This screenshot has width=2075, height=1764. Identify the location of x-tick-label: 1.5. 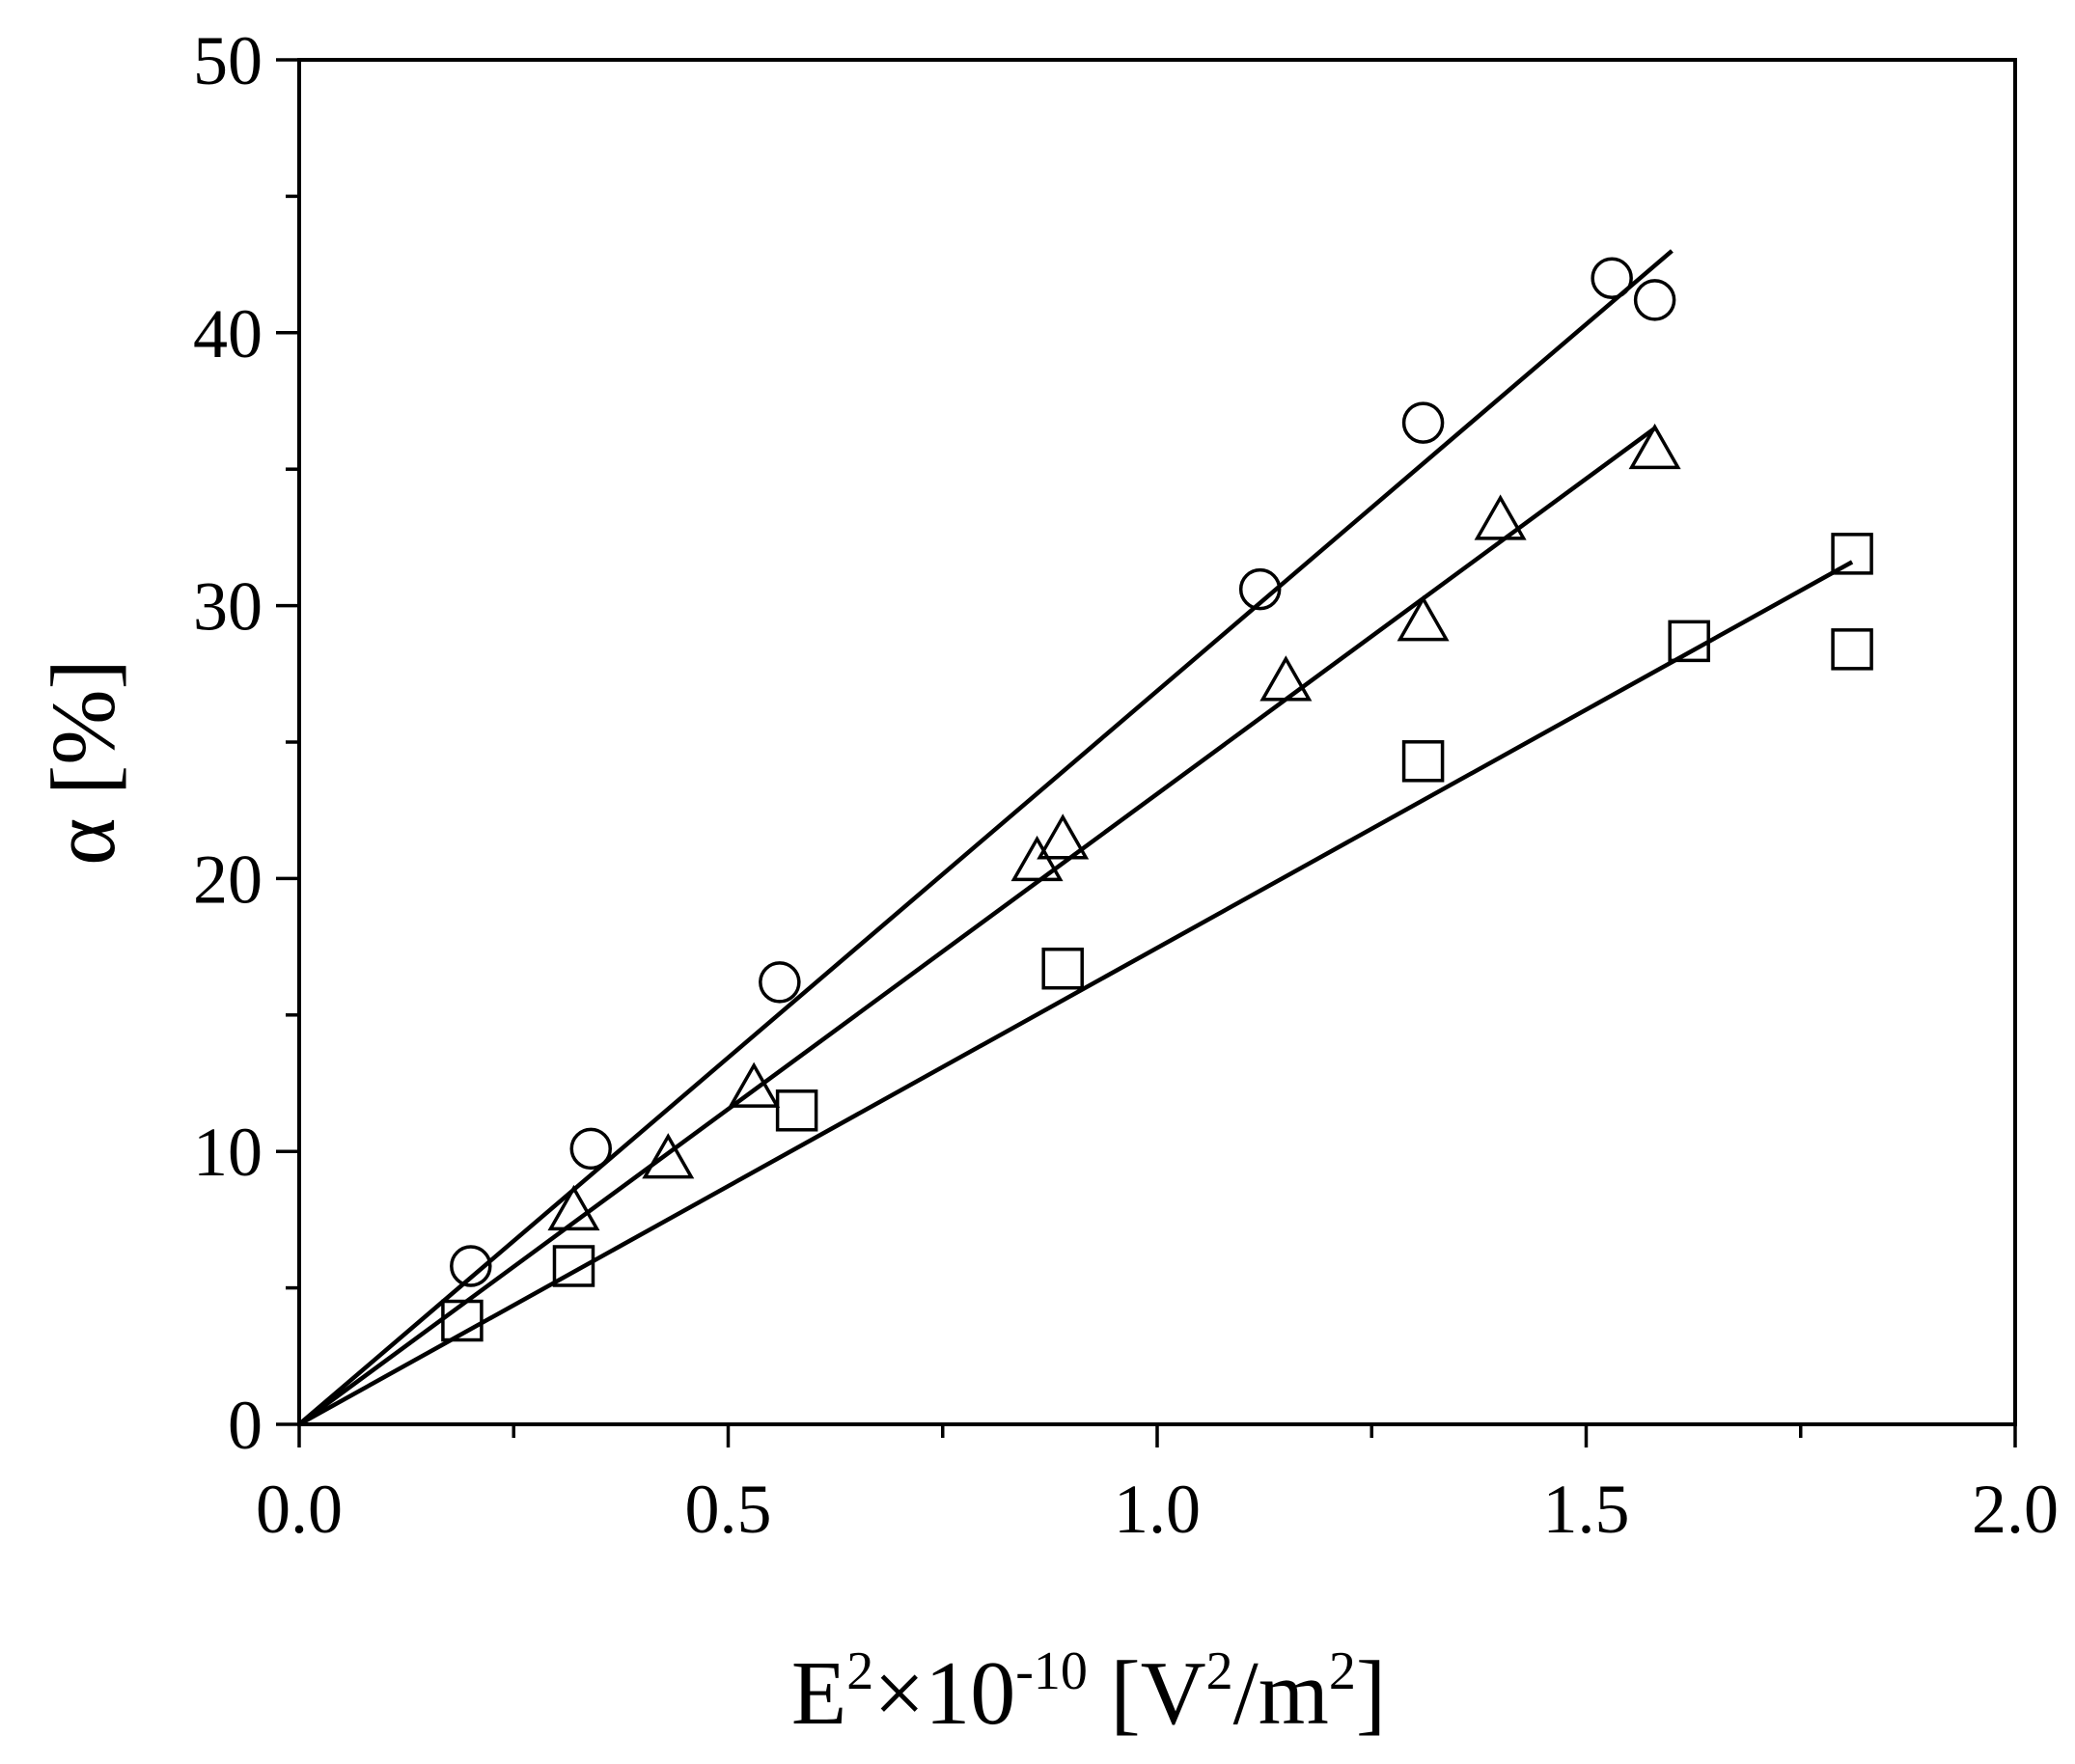
(1586, 1509).